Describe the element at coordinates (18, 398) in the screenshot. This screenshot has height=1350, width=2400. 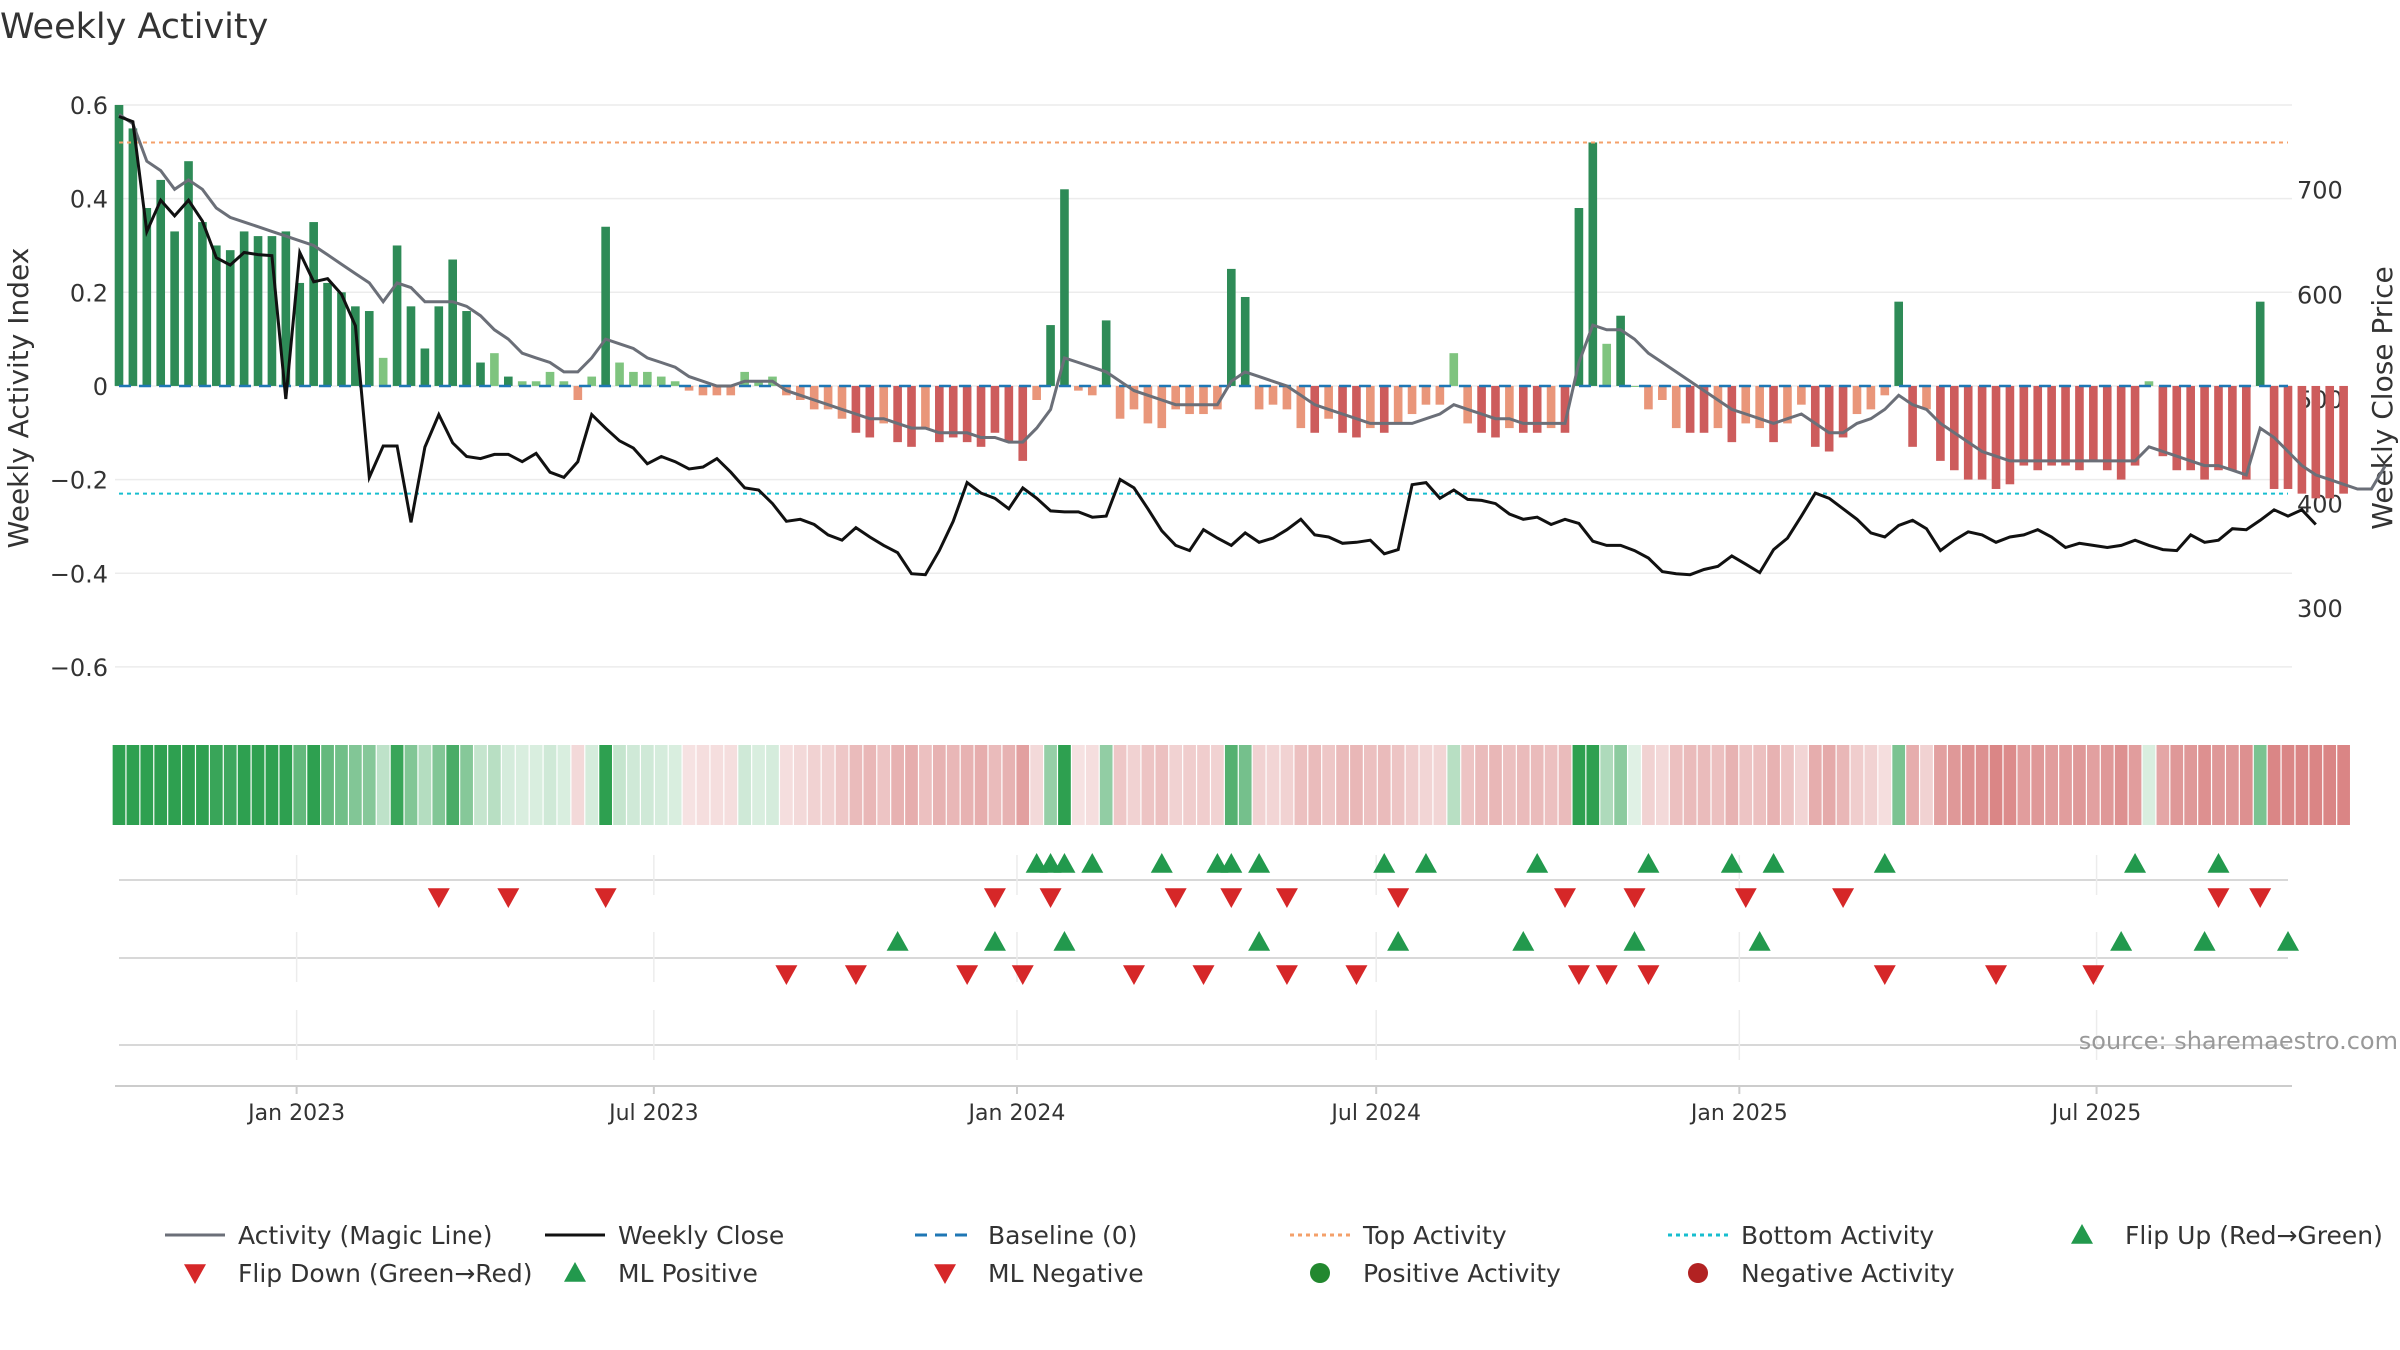
I see `y-axis-left-label: Weekly Activity Index` at that location.